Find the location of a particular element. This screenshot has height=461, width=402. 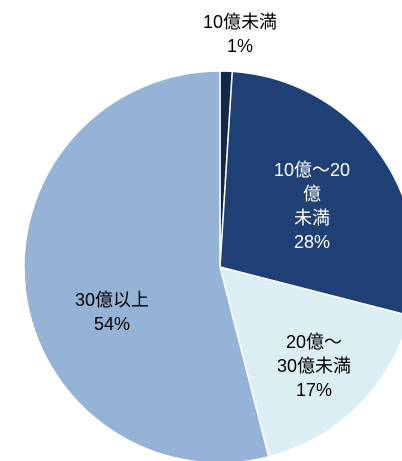

slice-label: 20億～ 30億未満 17% is located at coordinates (314, 366).